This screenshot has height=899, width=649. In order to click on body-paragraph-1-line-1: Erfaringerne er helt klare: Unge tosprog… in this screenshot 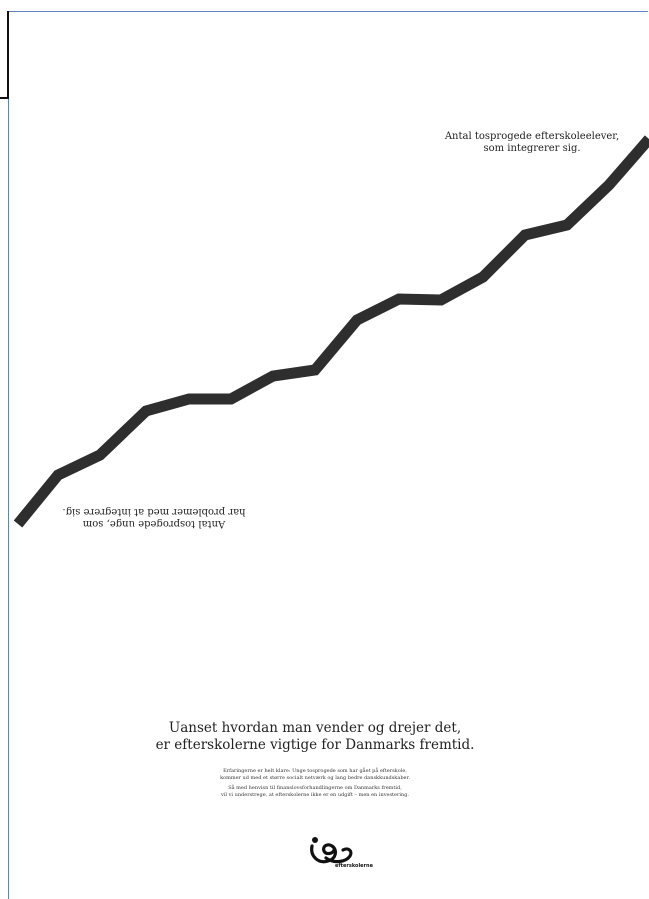, I will do `click(315, 771)`.